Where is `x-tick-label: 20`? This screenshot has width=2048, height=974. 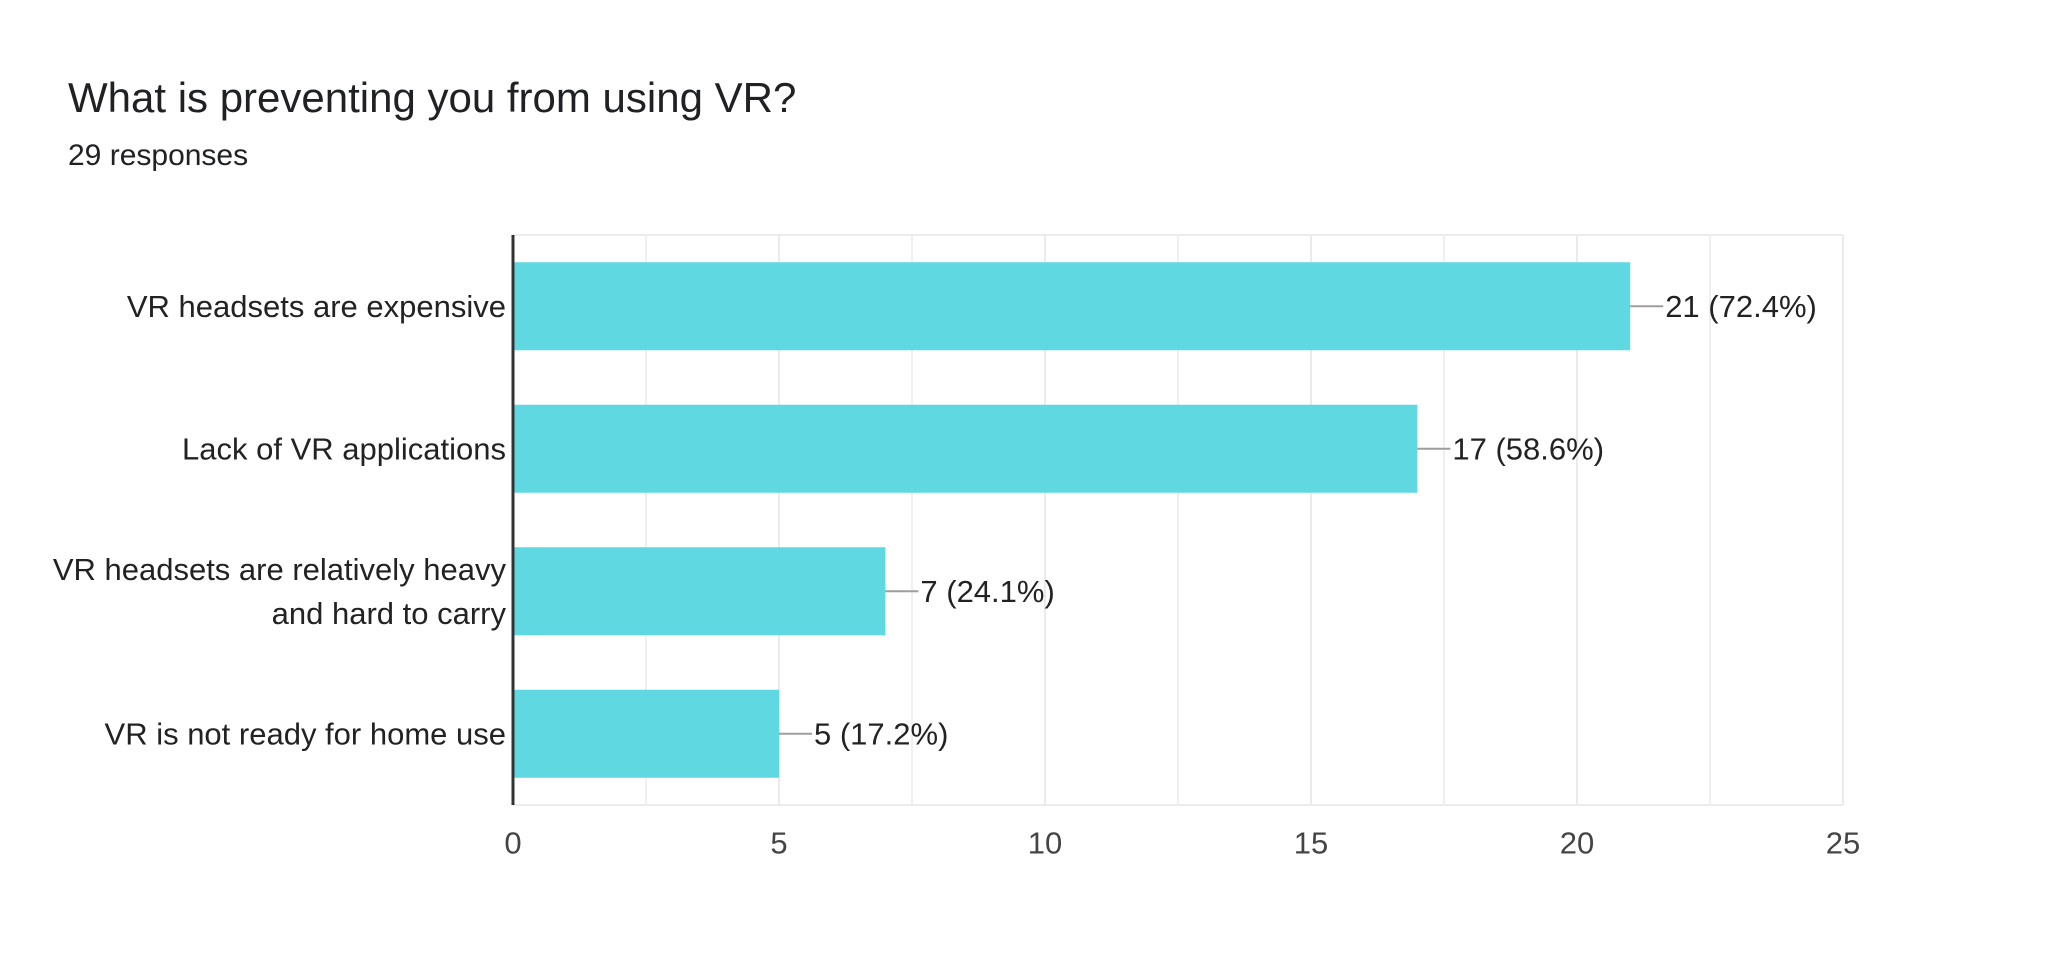 x-tick-label: 20 is located at coordinates (1577, 843).